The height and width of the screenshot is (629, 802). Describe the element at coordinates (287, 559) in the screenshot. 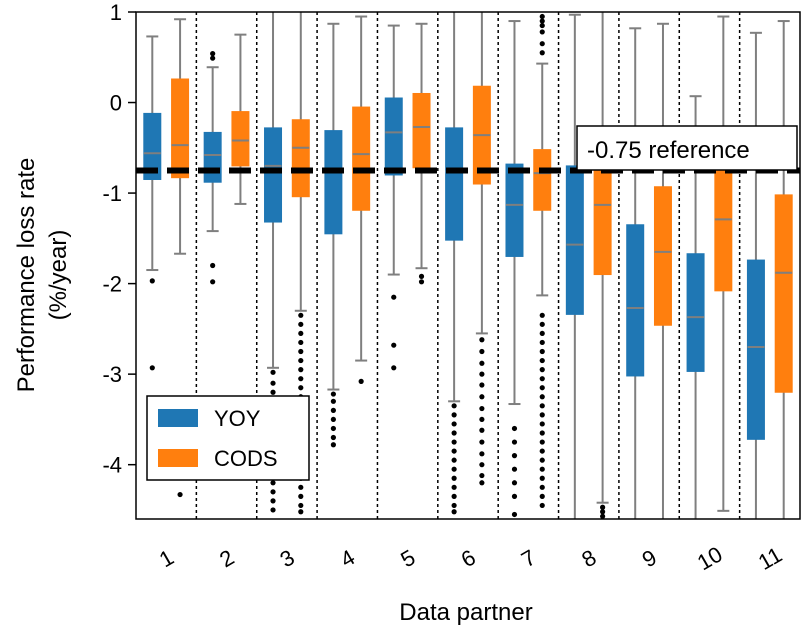

I see `x-tick-label: 3` at that location.